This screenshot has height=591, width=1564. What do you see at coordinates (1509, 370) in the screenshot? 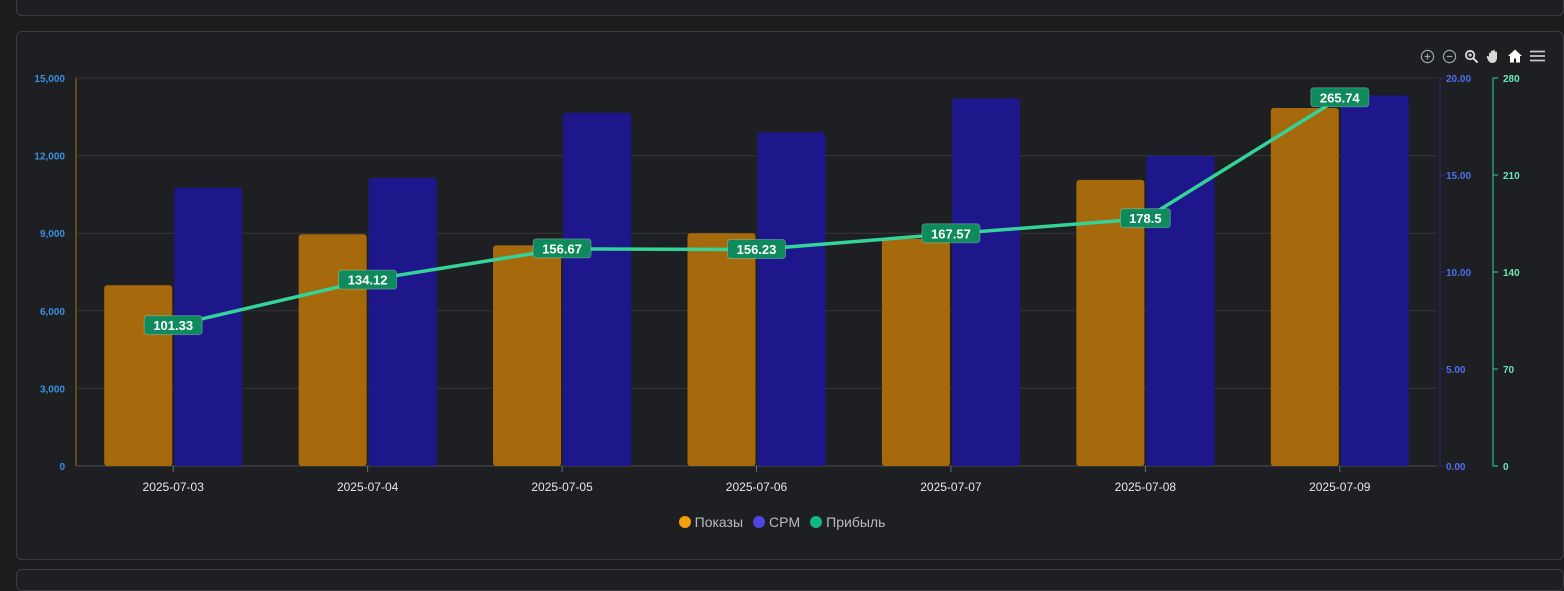
I see `profit-axis-tick-label: 70` at bounding box center [1509, 370].